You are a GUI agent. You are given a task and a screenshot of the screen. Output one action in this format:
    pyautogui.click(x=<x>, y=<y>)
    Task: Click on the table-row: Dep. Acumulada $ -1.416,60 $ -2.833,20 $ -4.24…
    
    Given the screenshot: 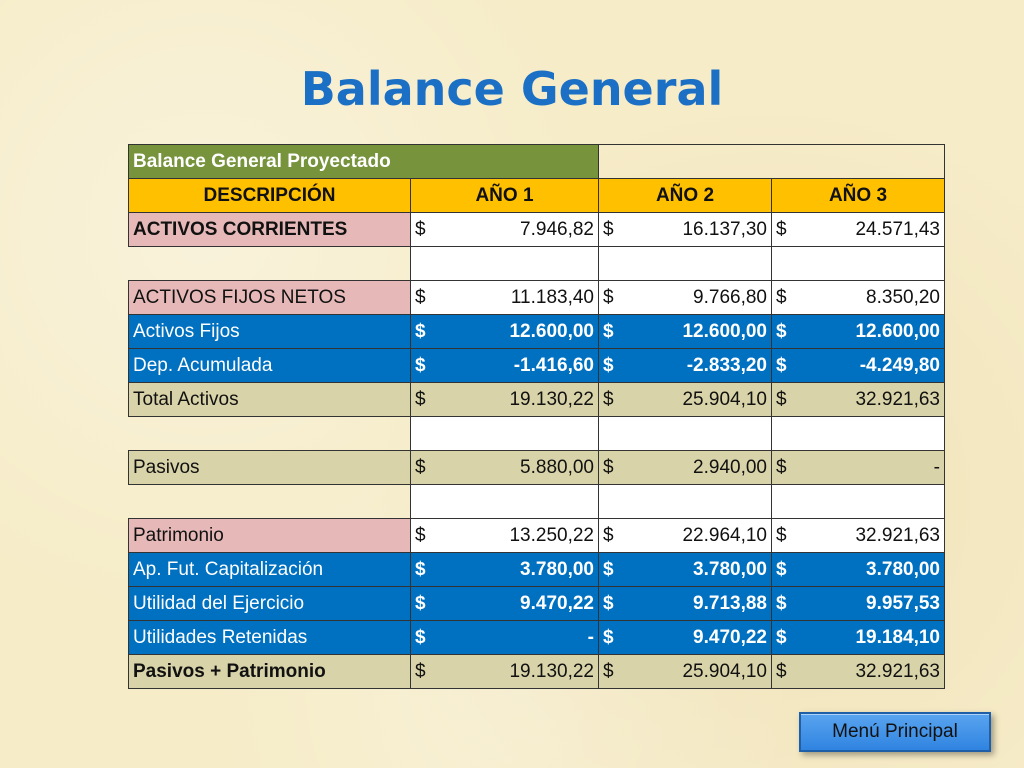 What is the action you would take?
    pyautogui.click(x=536, y=365)
    